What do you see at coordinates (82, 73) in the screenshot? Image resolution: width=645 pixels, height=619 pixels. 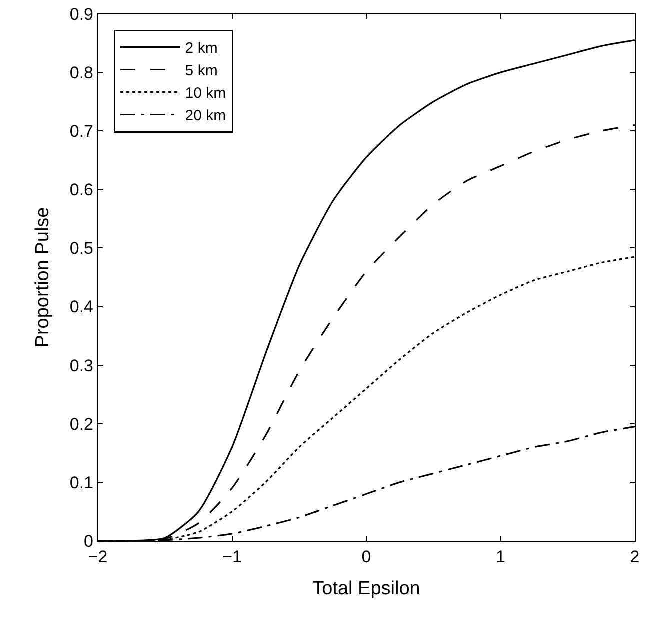 I see `y-tick-label: 0.8` at bounding box center [82, 73].